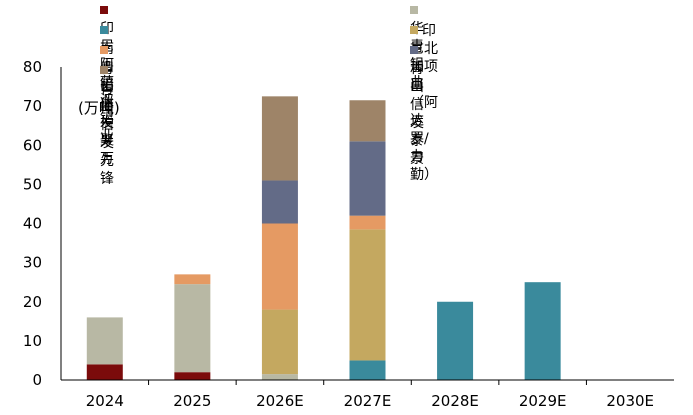 This screenshot has width=693, height=415. I want to click on y-tick-label: 10, so click(32, 341).